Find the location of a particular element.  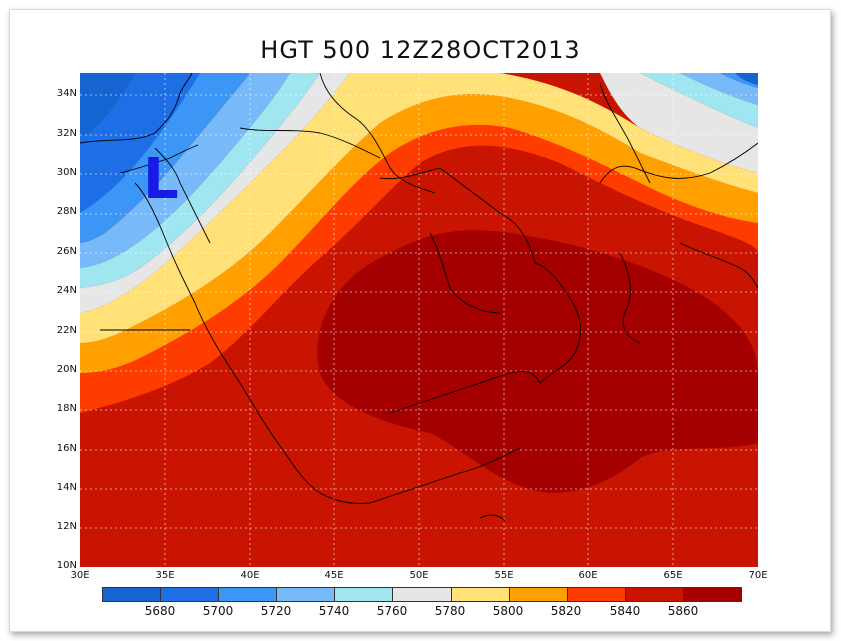

lon-tick: 65E is located at coordinates (673, 575).